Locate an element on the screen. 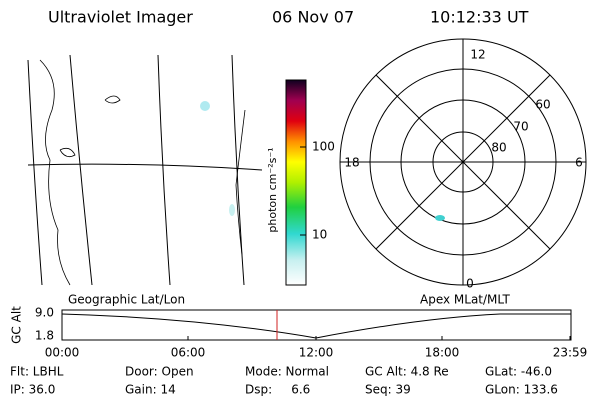  x-tick-label: 00:00 is located at coordinates (62, 353).